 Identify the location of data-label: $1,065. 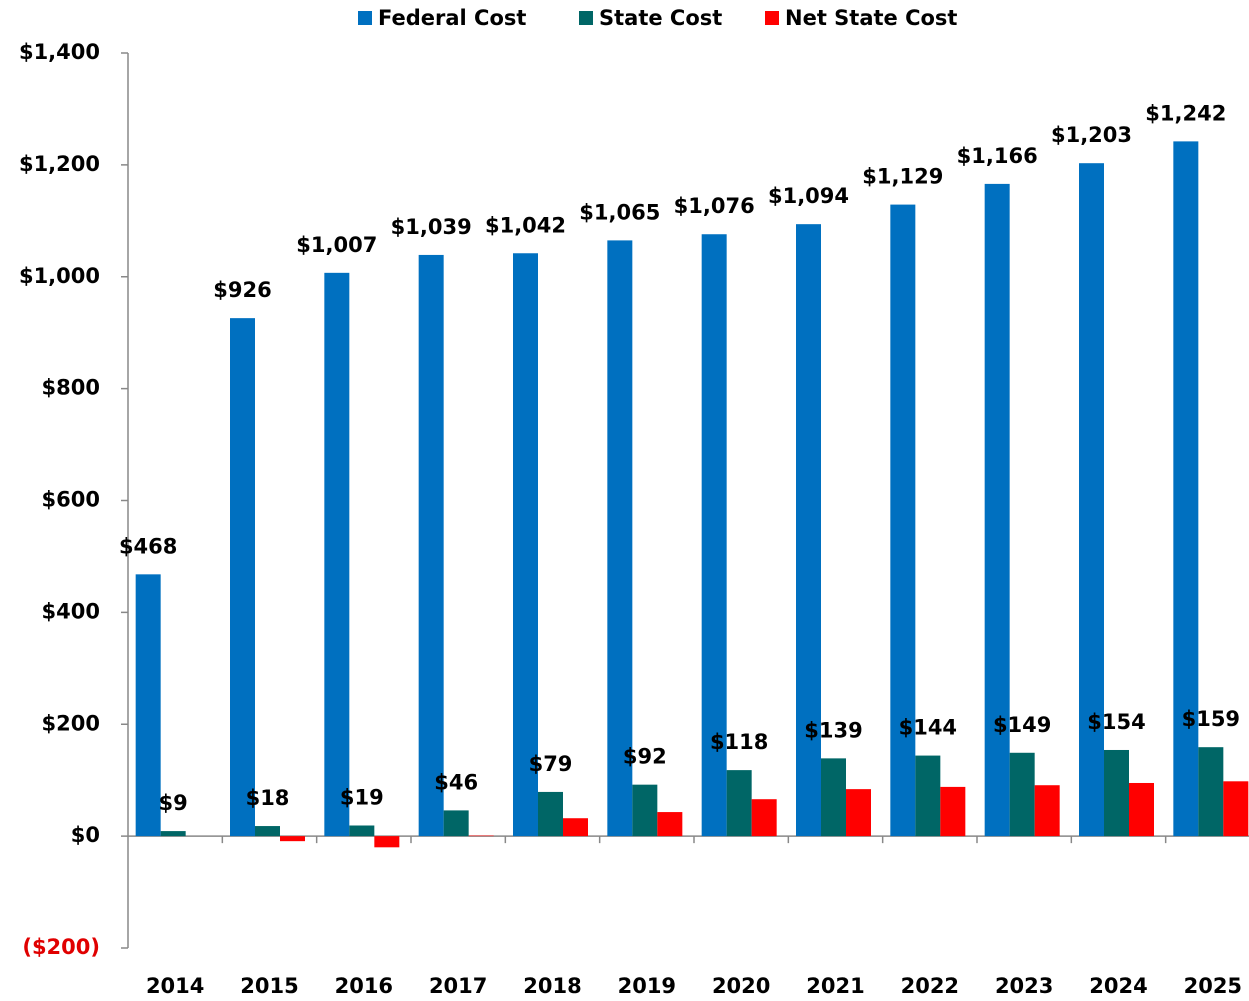
(619, 212).